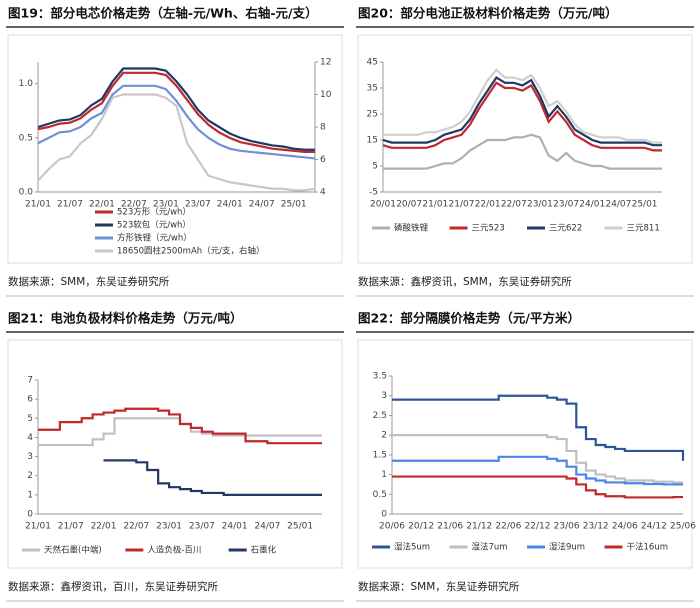 The image size is (700, 608). I want to click on y-tick-label: 0.0, so click(26, 193).